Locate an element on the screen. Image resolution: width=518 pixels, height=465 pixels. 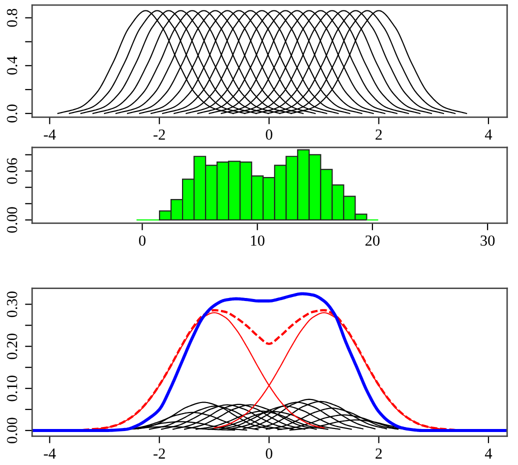
x-tick-label: 30 is located at coordinates (487, 240).